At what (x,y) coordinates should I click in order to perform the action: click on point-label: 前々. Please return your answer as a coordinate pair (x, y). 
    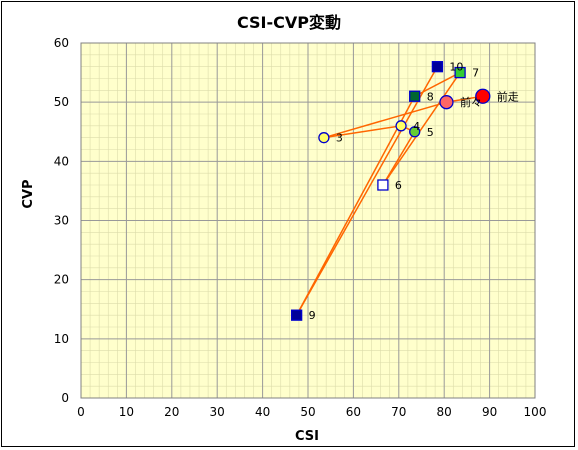
    Looking at the image, I should click on (471, 102).